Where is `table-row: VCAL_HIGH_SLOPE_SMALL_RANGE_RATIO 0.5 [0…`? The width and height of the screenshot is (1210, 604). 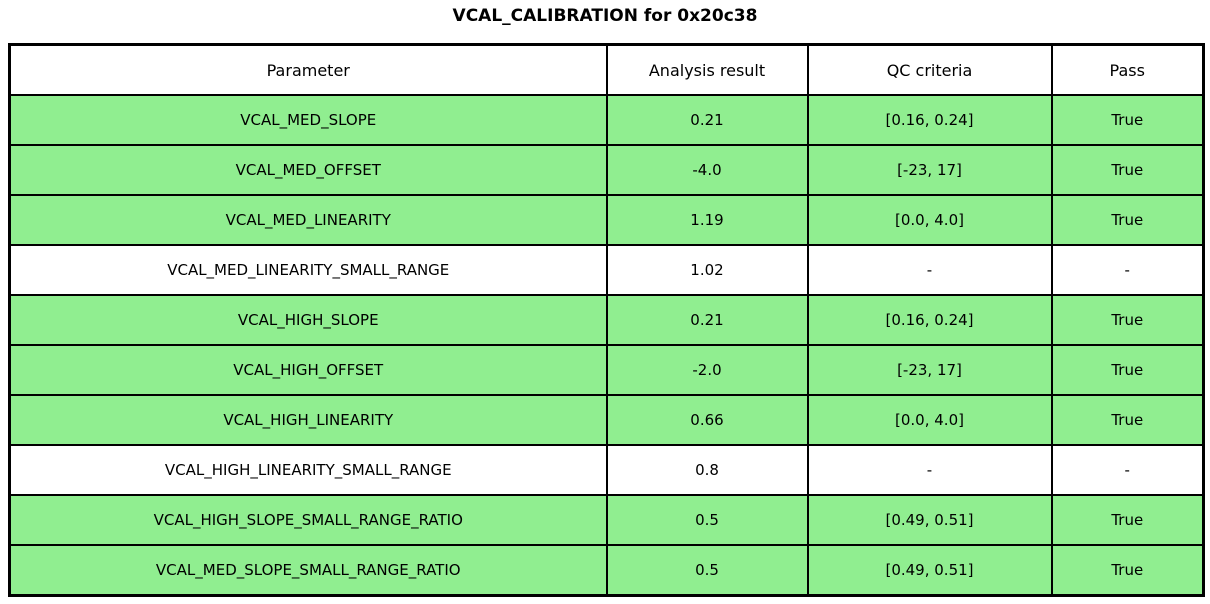 table-row: VCAL_HIGH_SLOPE_SMALL_RANGE_RATIO 0.5 [0… is located at coordinates (606, 520).